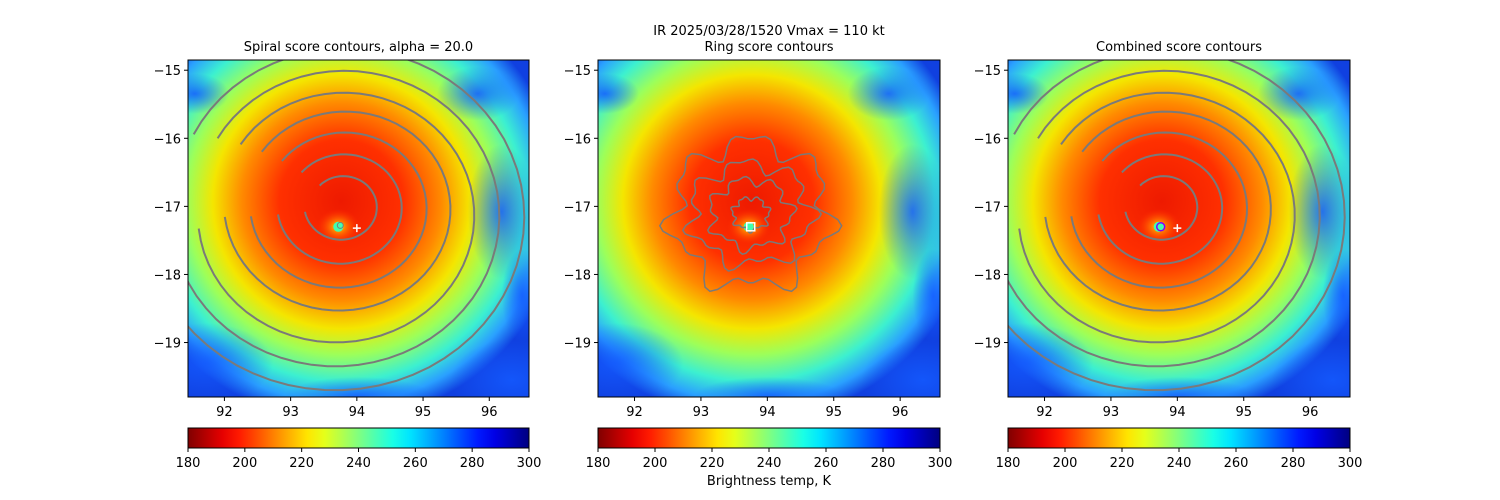 The width and height of the screenshot is (1500, 500). I want to click on spiral-center-marker, so click(340, 225).